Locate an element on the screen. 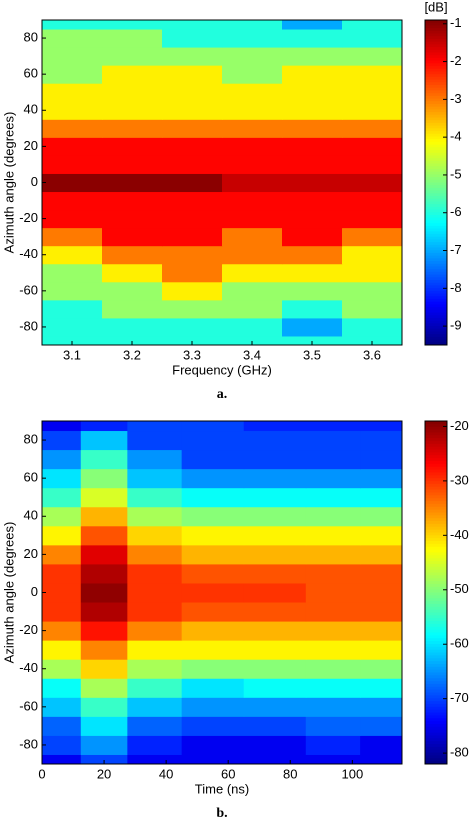 This screenshot has width=474, height=820. colorbar-tick-label: -50 is located at coordinates (459, 588).